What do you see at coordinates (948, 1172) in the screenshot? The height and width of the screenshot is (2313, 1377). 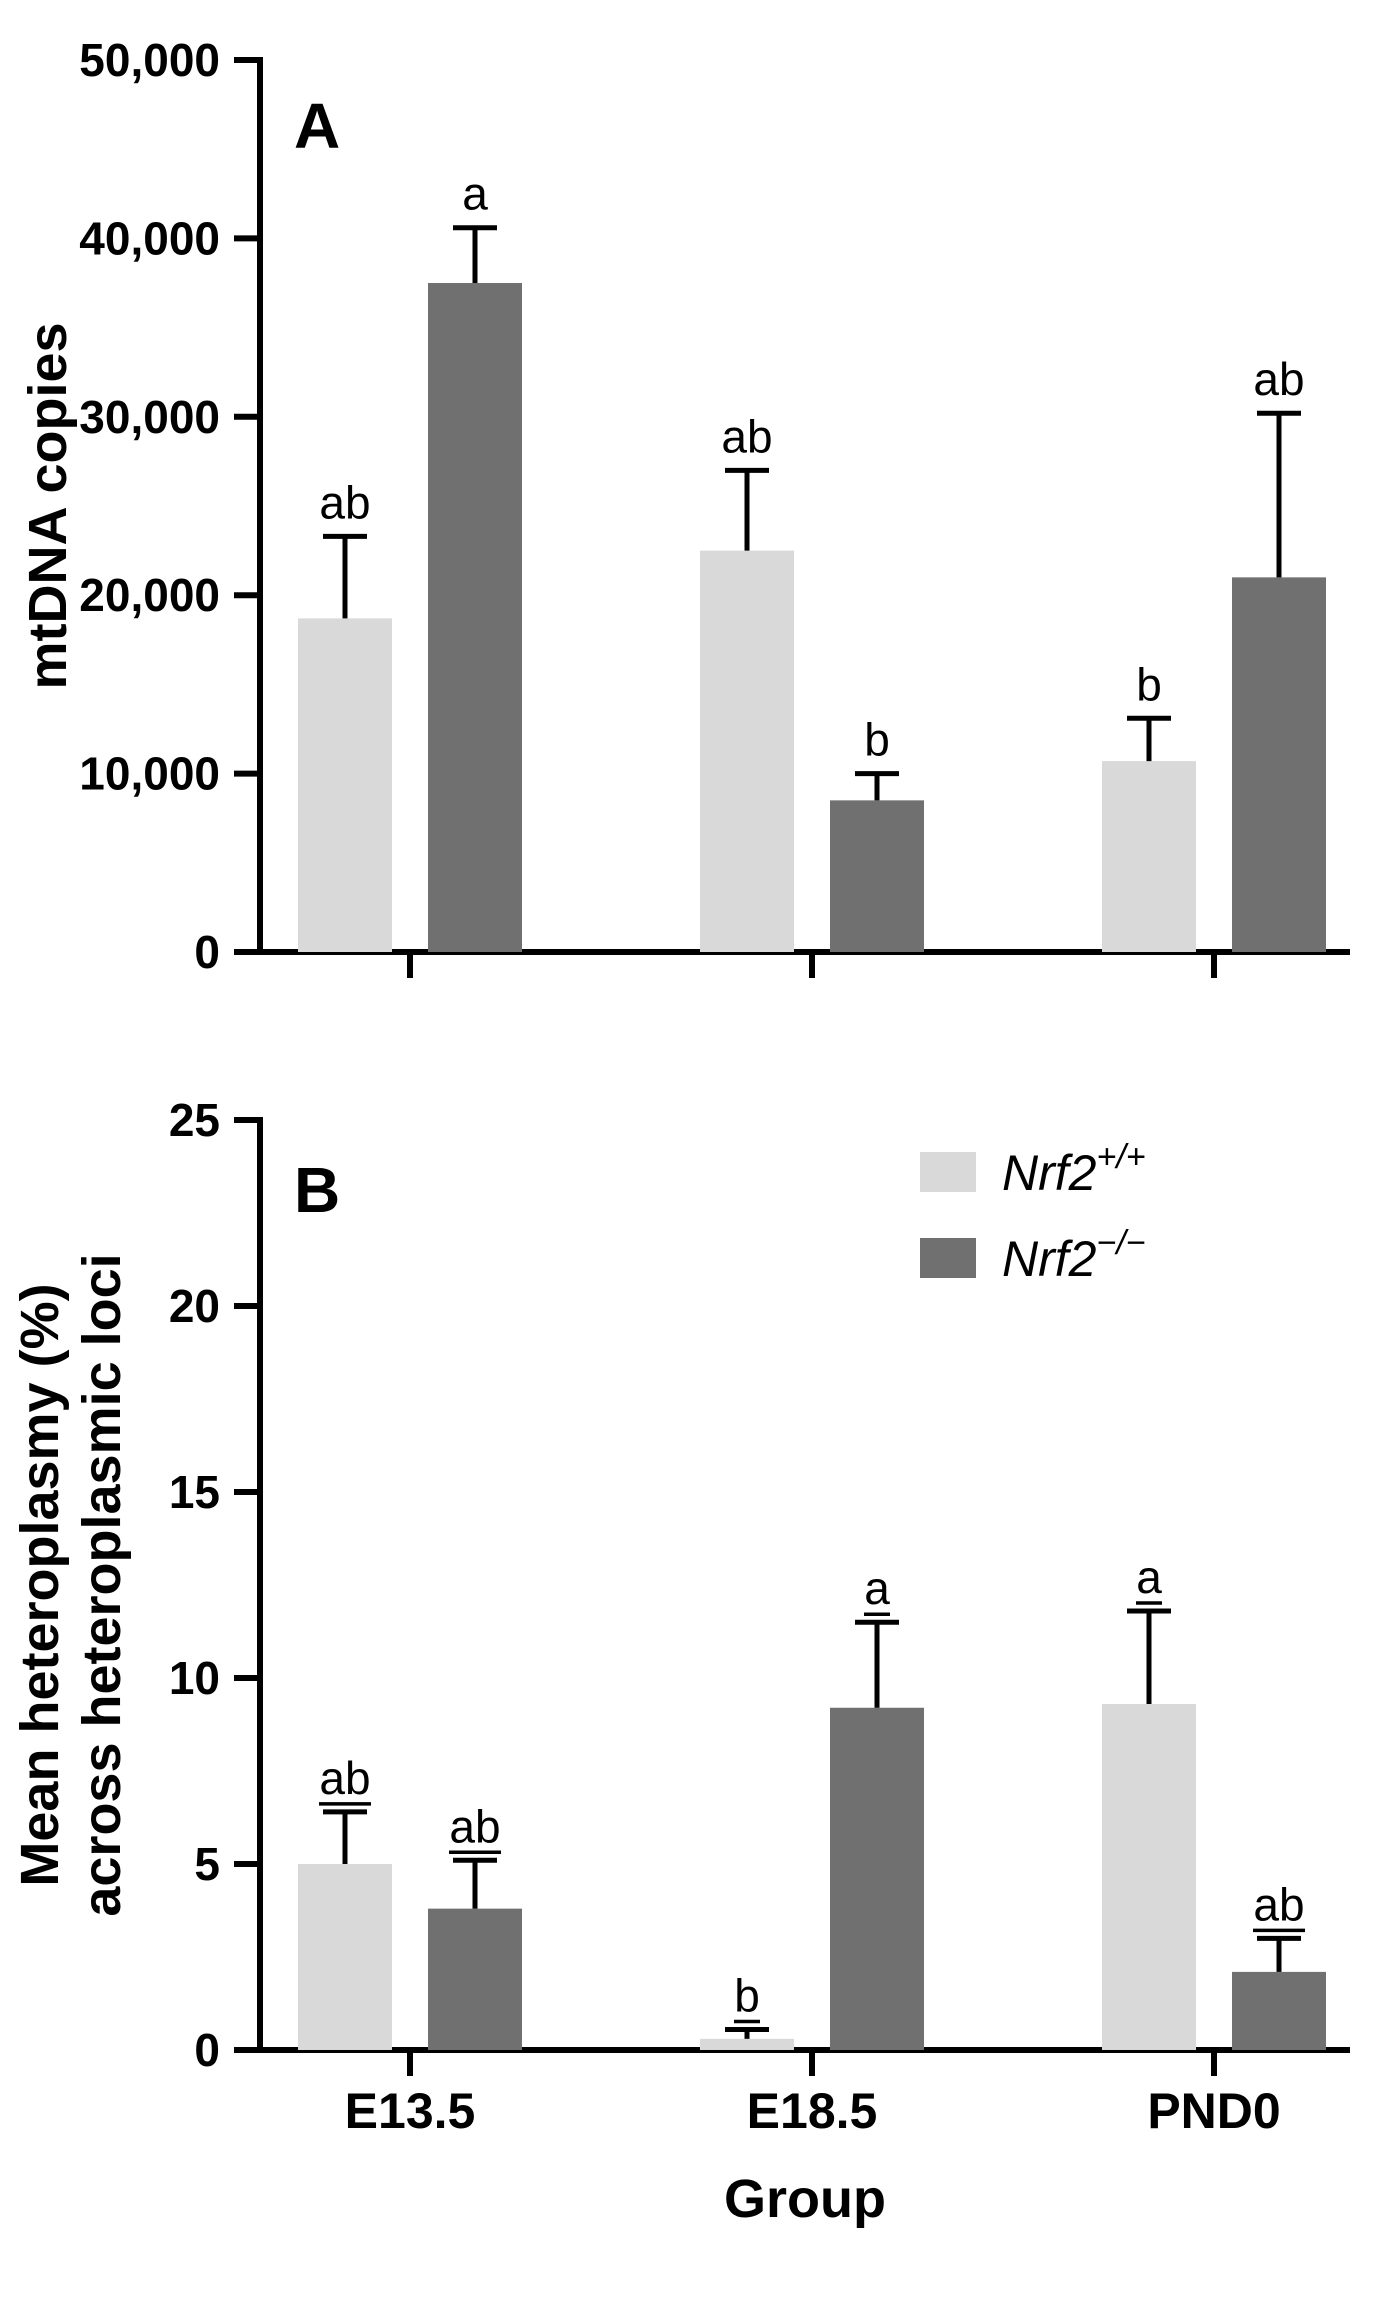 I see `legend-swatch-Nrf2+/+` at bounding box center [948, 1172].